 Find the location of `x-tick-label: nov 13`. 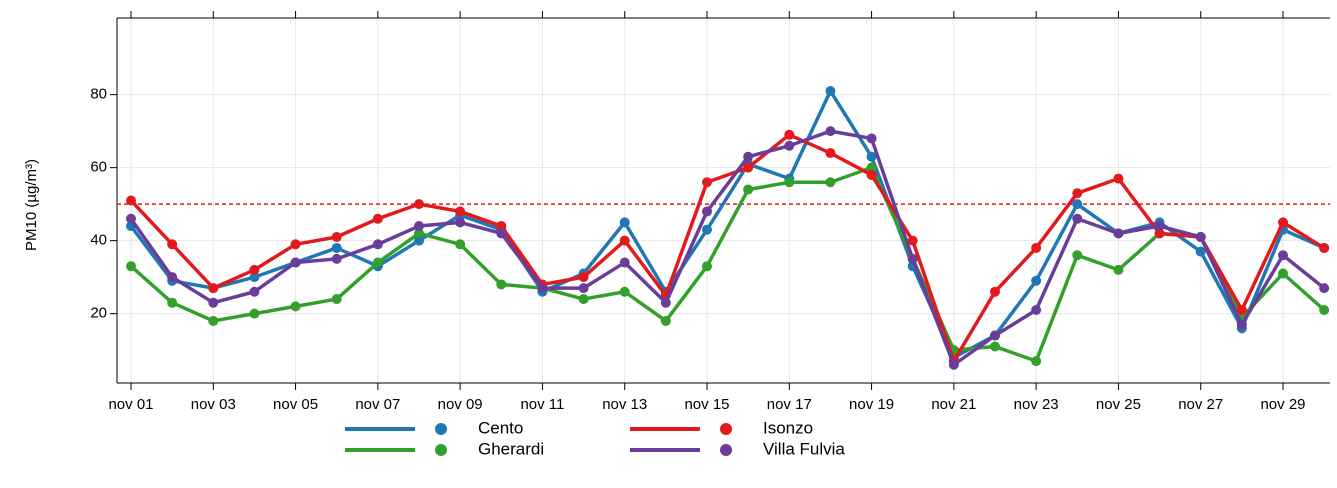

x-tick-label: nov 13 is located at coordinates (624, 404).